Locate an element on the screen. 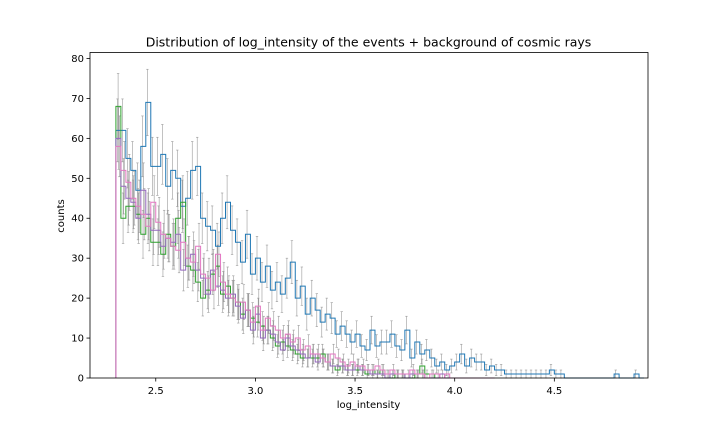 Image resolution: width=720 pixels, height=432 pixels. y-tick-label: 40 is located at coordinates (77, 219).